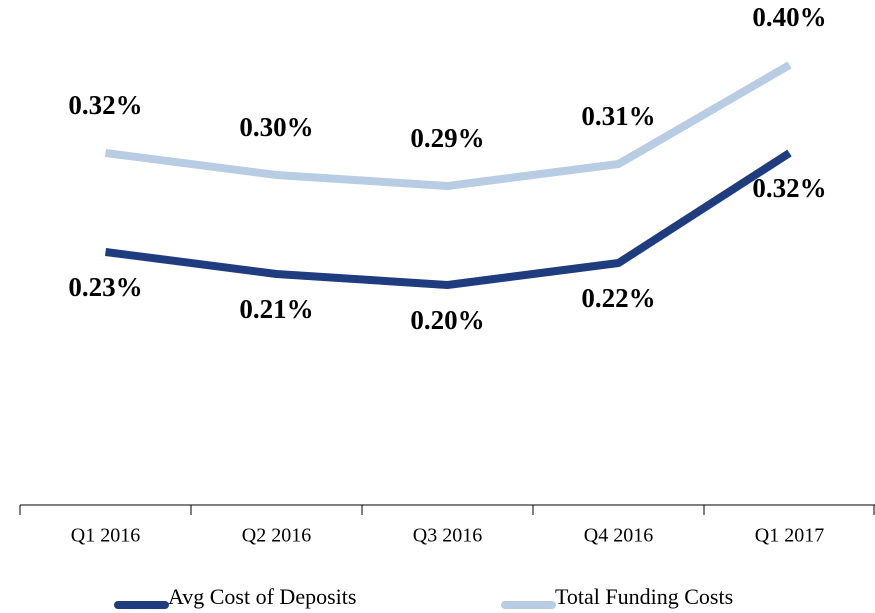 This screenshot has height=613, width=875. Describe the element at coordinates (105, 287) in the screenshot. I see `data-label: 0.23%` at that location.